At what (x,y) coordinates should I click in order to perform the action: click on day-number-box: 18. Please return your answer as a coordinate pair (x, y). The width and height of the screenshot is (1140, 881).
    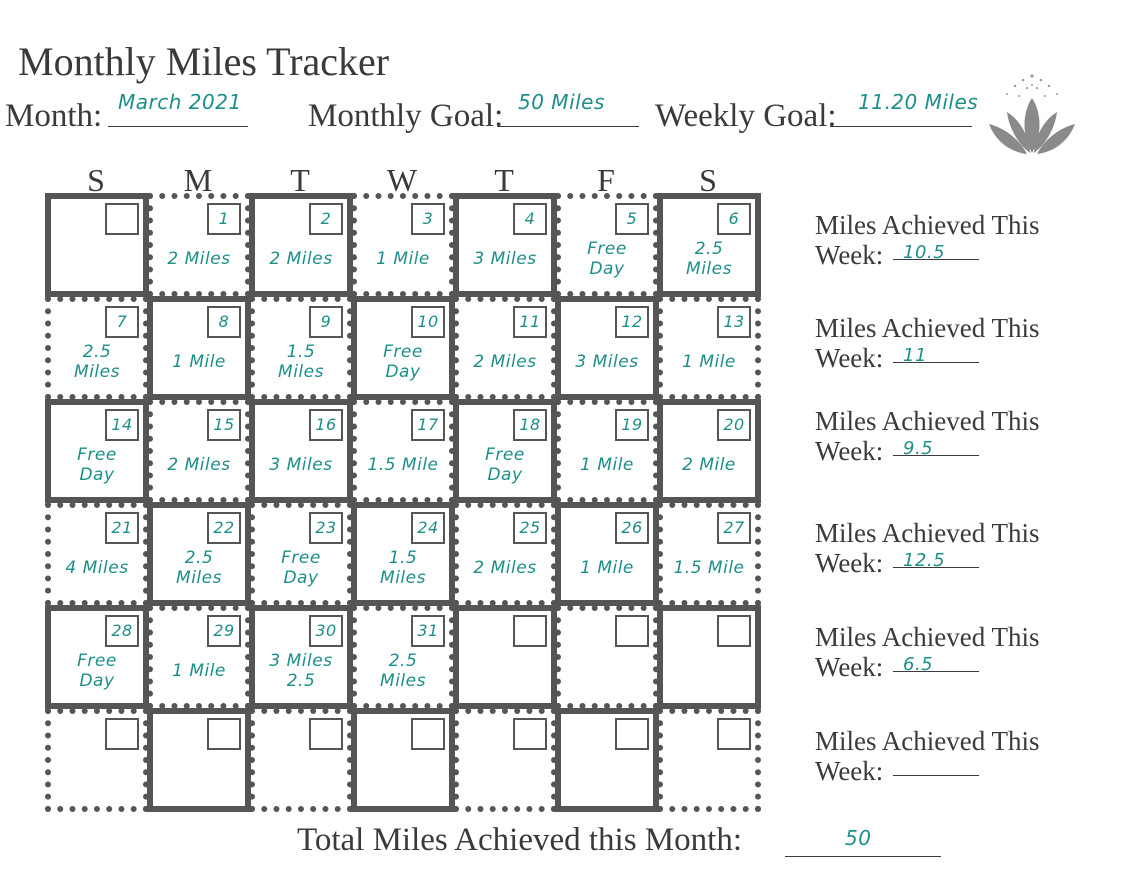
    Looking at the image, I should click on (530, 425).